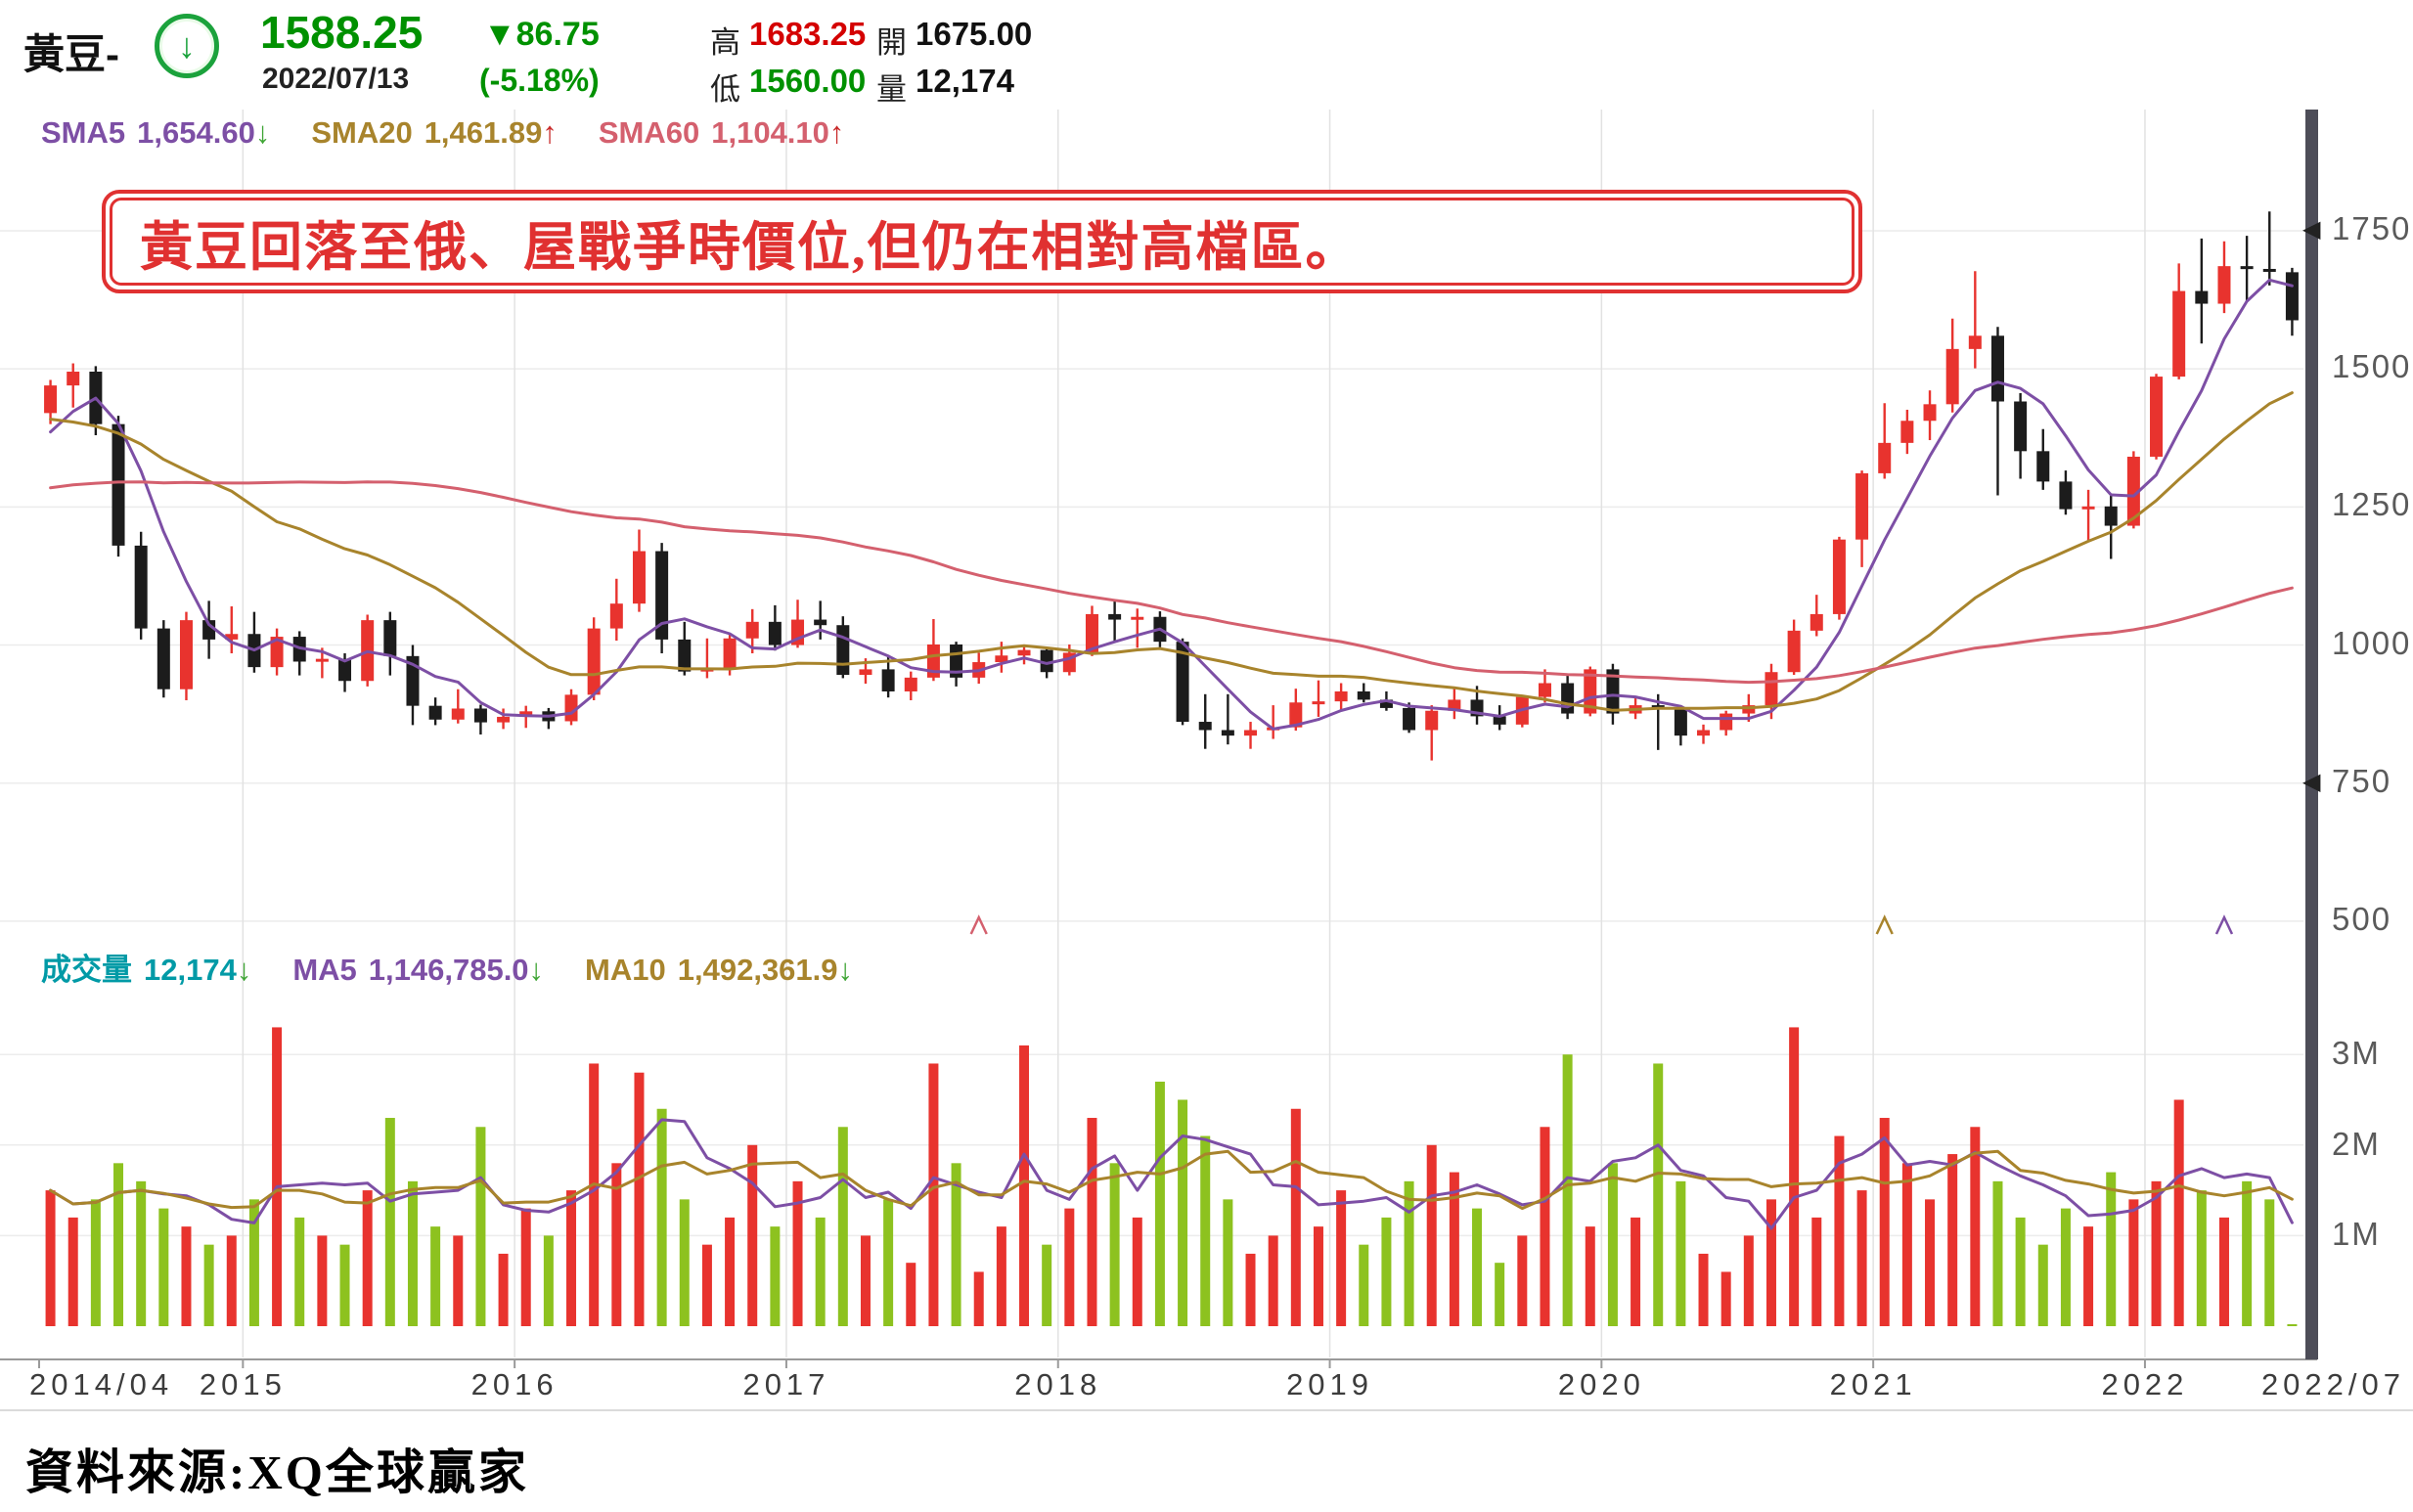  I want to click on sma20-direction-icon: ↑, so click(550, 133).